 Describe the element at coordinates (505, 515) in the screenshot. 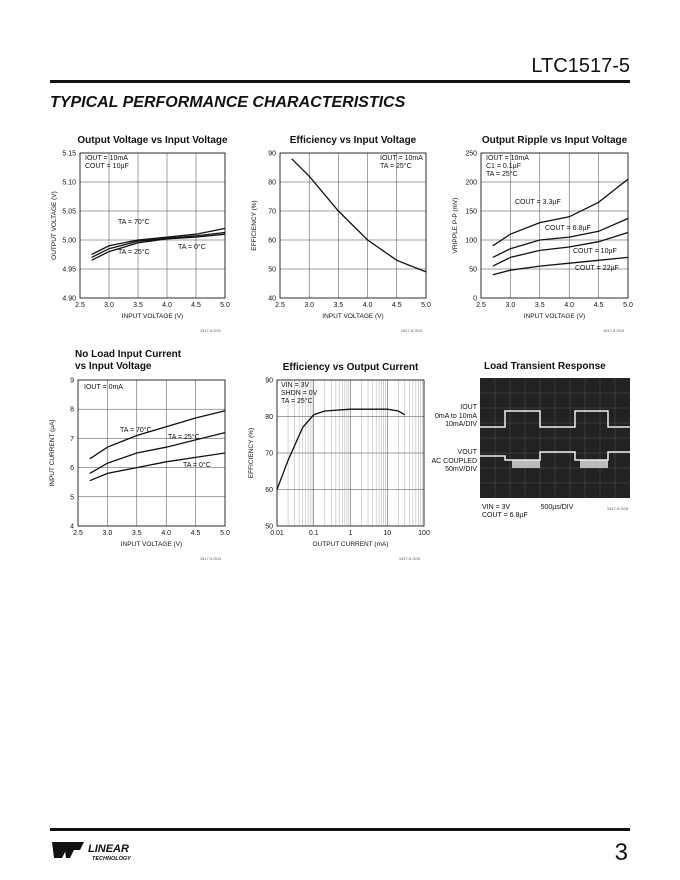

I see `scope-label: COUT = 6.8µF` at that location.